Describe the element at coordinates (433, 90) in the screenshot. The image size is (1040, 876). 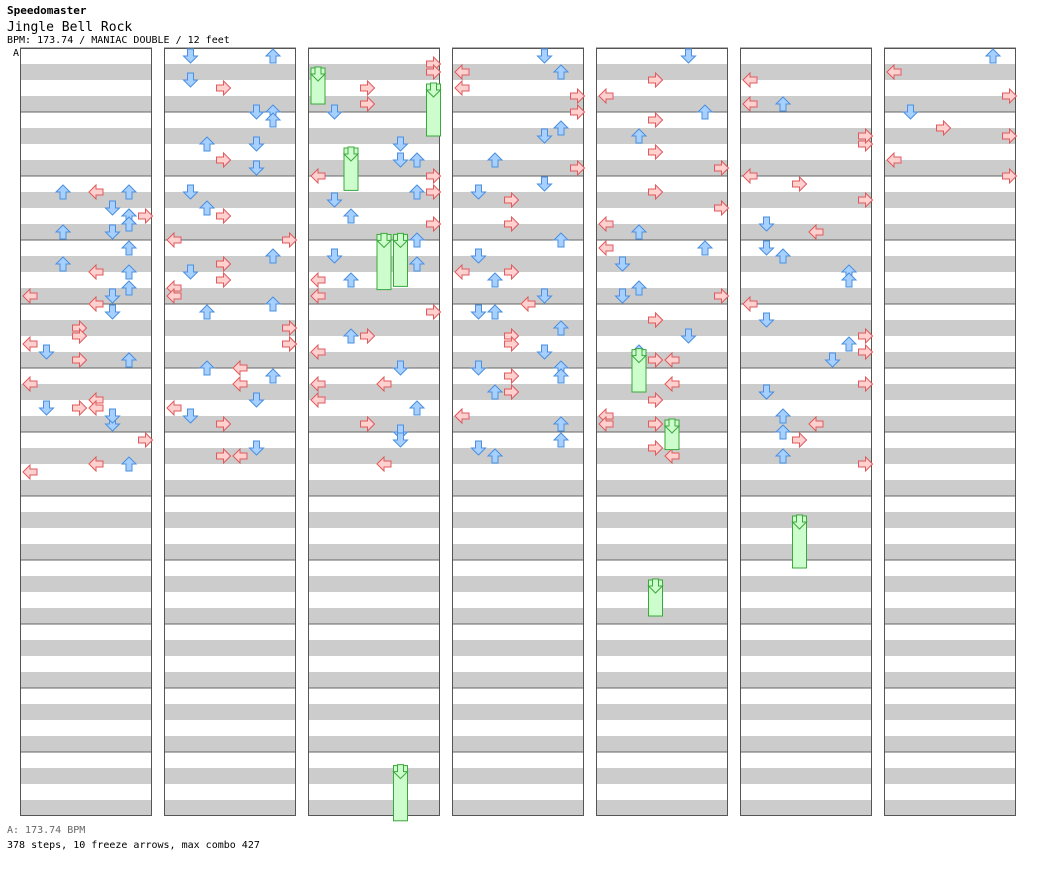
I see `freeze-arrow-head` at that location.